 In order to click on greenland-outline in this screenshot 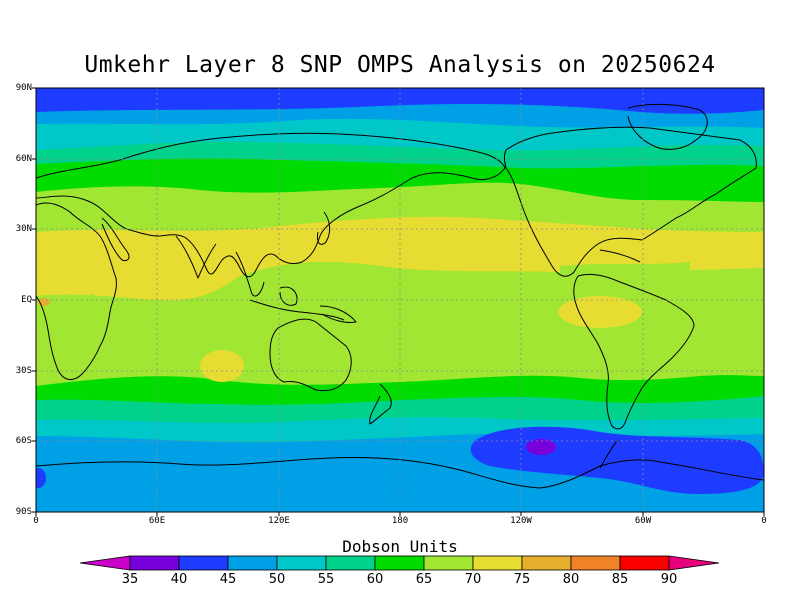, I will do `click(667, 126)`.